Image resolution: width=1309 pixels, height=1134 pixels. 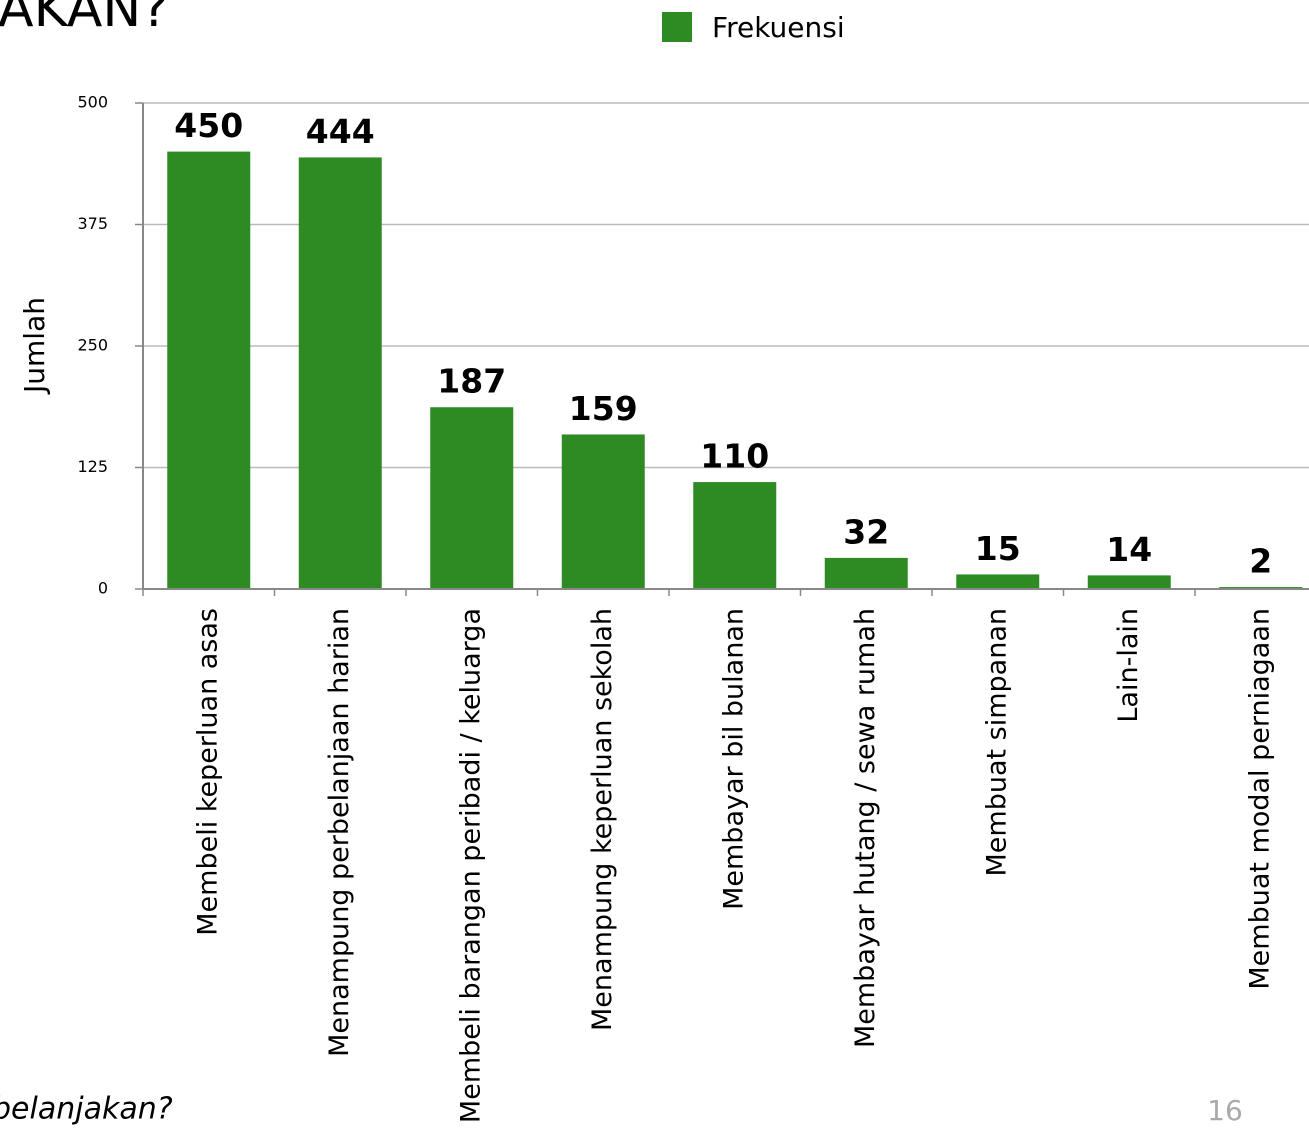 What do you see at coordinates (1128, 665) in the screenshot?
I see `x-tick-label: Lain-lain` at bounding box center [1128, 665].